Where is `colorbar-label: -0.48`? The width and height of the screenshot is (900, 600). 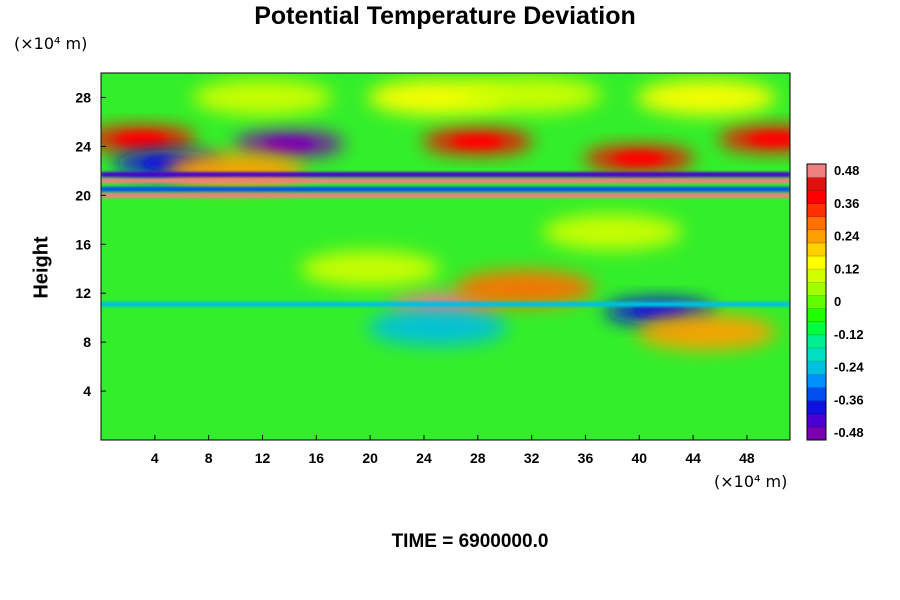
colorbar-label: -0.48 is located at coordinates (849, 432).